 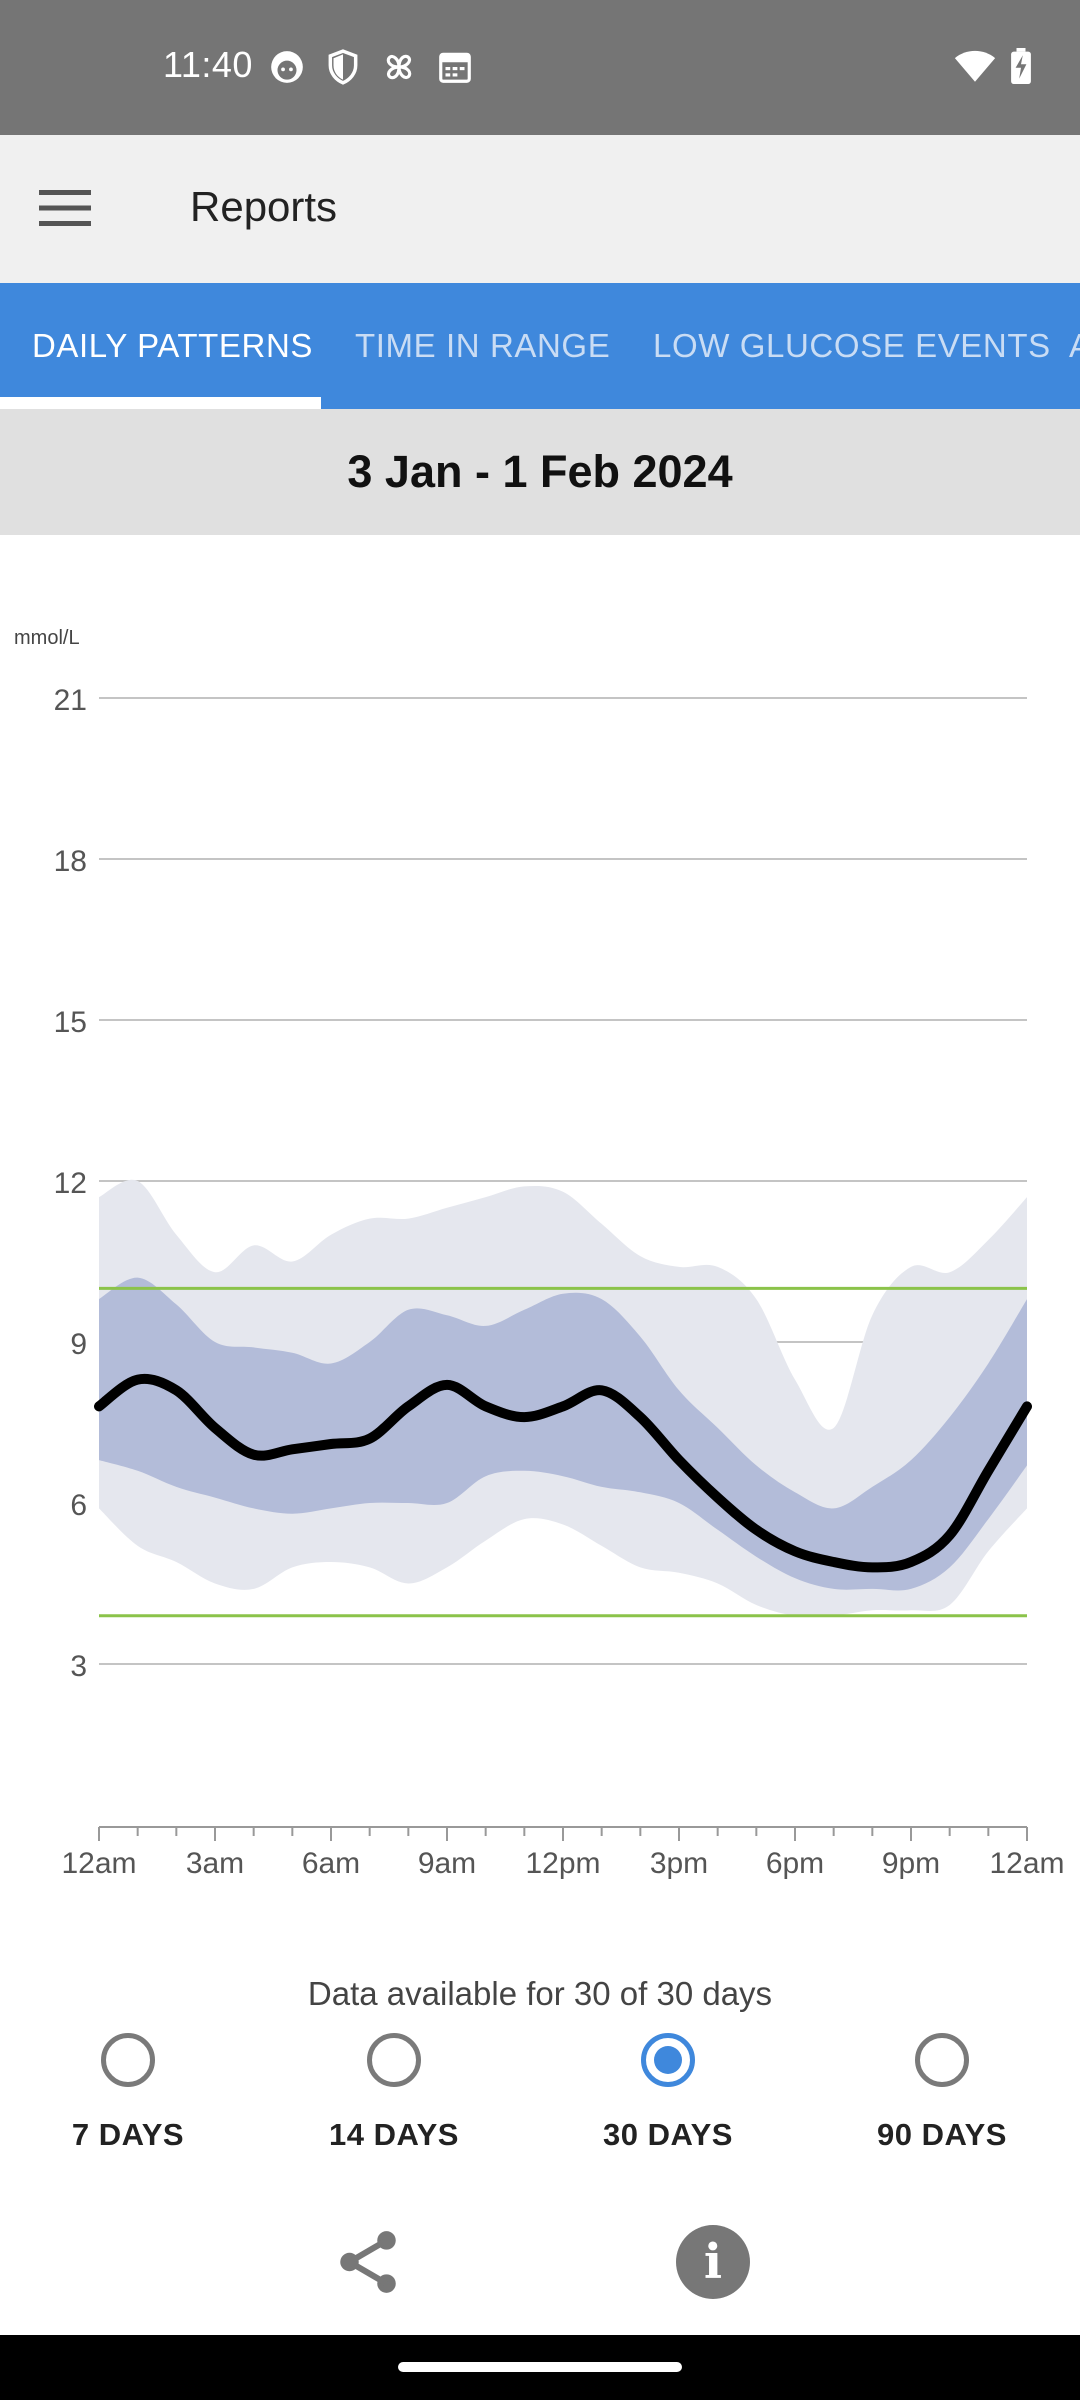 I want to click on status-bar: 11:40, so click(x=540, y=67).